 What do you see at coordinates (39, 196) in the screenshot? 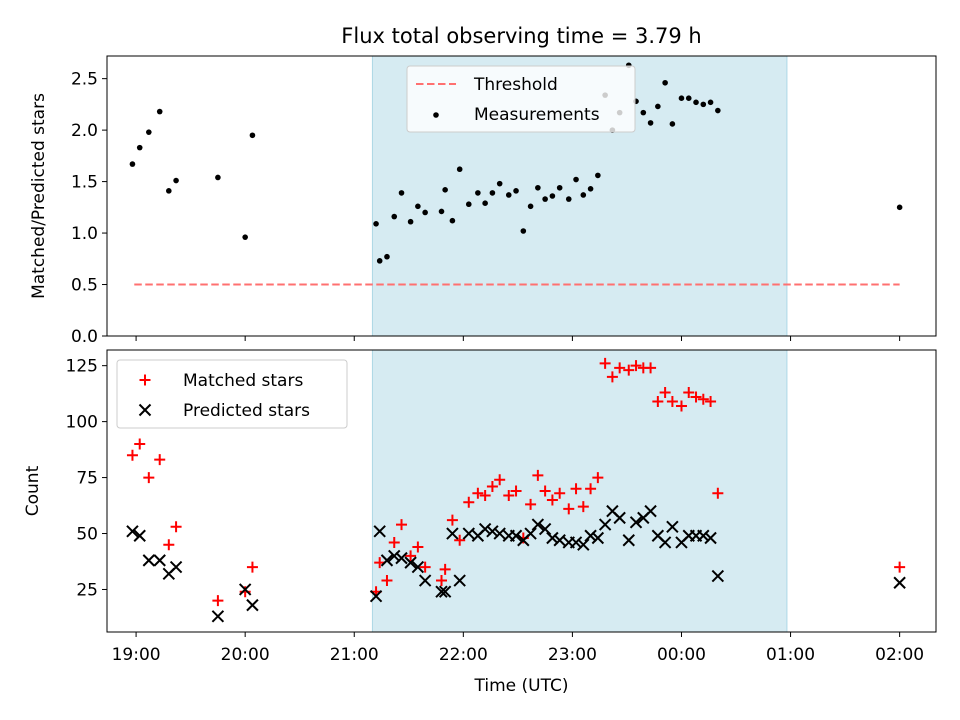
I see `ratio-y-axis-label: Matched/Predicted stars` at bounding box center [39, 196].